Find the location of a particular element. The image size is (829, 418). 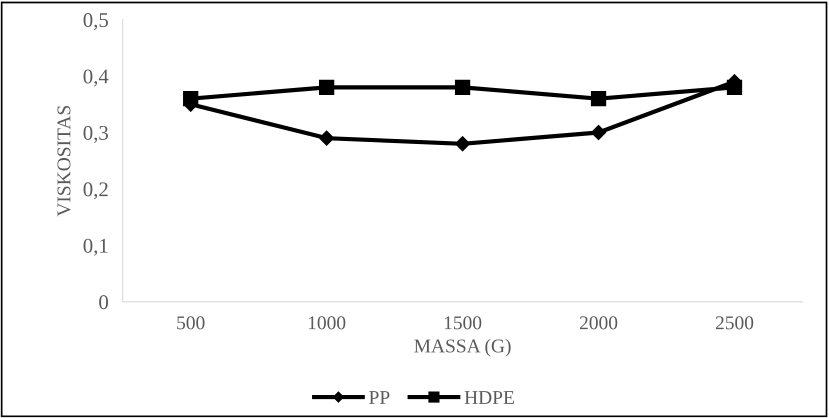

y-tick-label: 0,2 is located at coordinates (96, 191).